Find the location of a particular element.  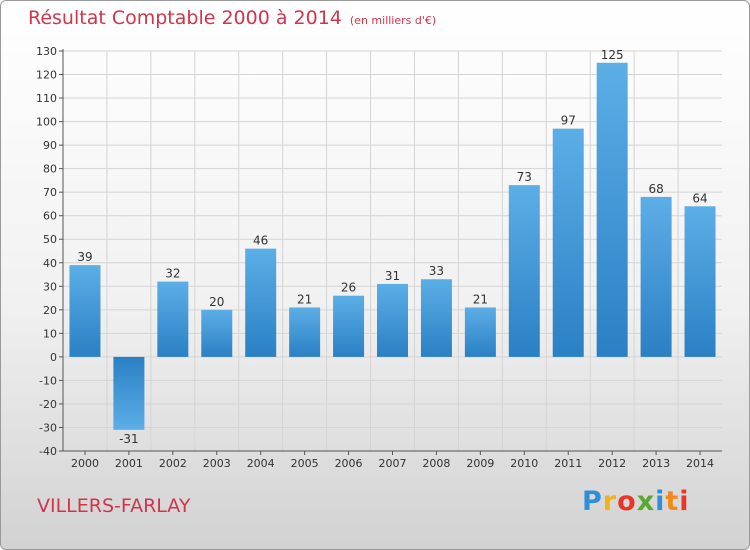

logo-letter: P is located at coordinates (592, 501).